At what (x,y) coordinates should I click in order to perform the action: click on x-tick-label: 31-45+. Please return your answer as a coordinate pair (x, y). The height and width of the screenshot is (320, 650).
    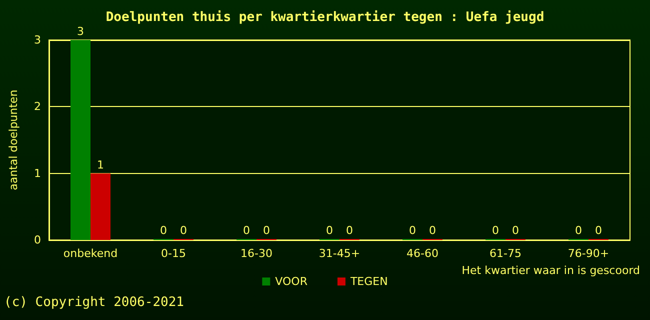
    Looking at the image, I should click on (339, 253).